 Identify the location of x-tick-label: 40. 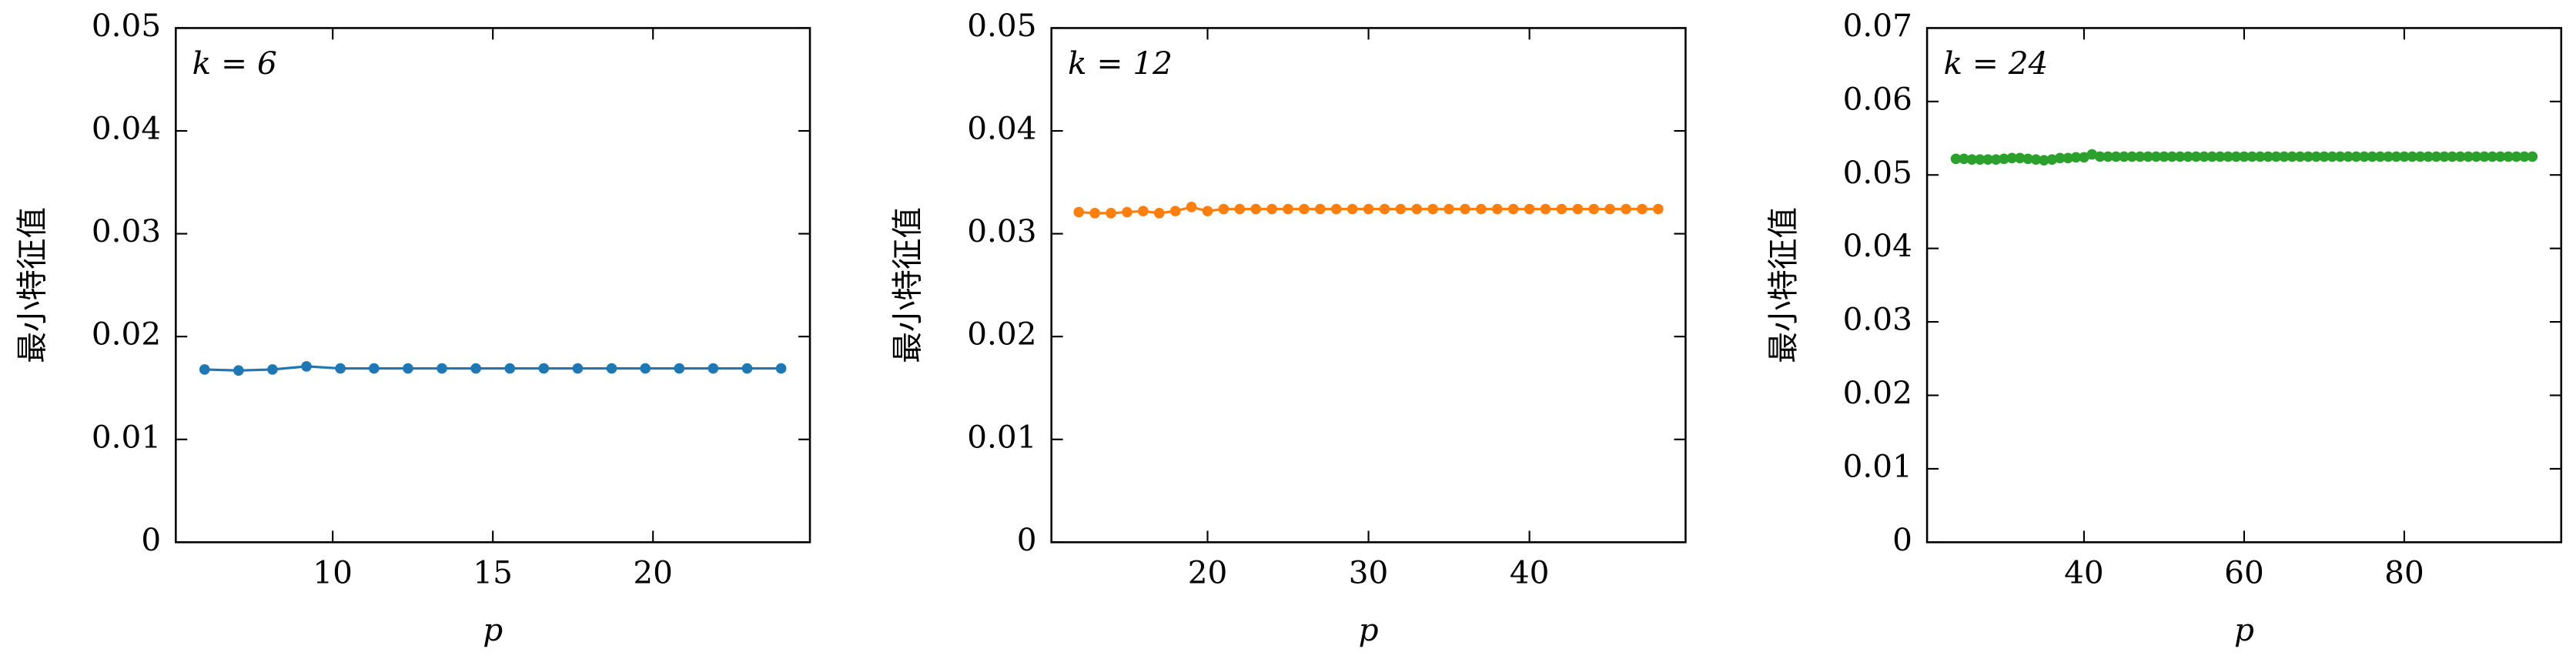
(1530, 572).